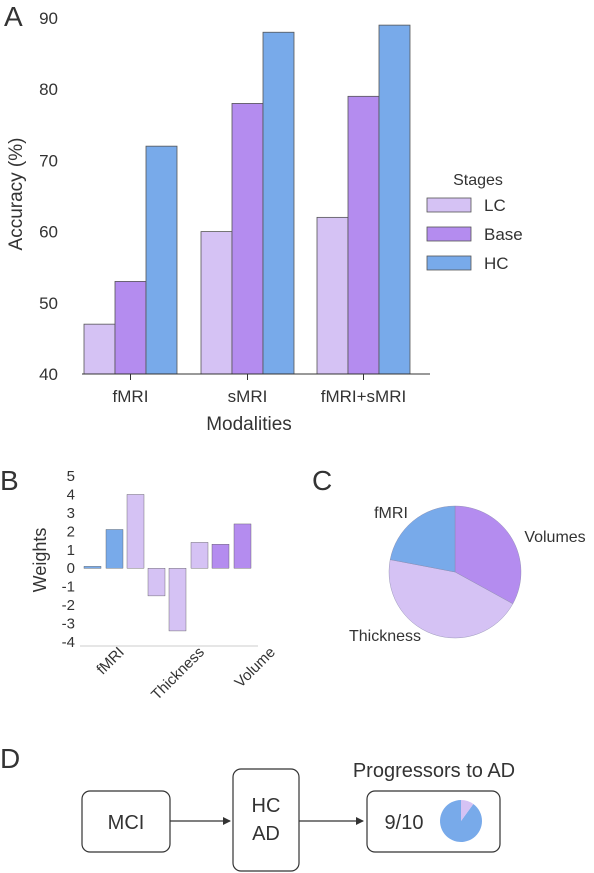 Image resolution: width=594 pixels, height=873 pixels. I want to click on legend-label-base: Base, so click(503, 234).